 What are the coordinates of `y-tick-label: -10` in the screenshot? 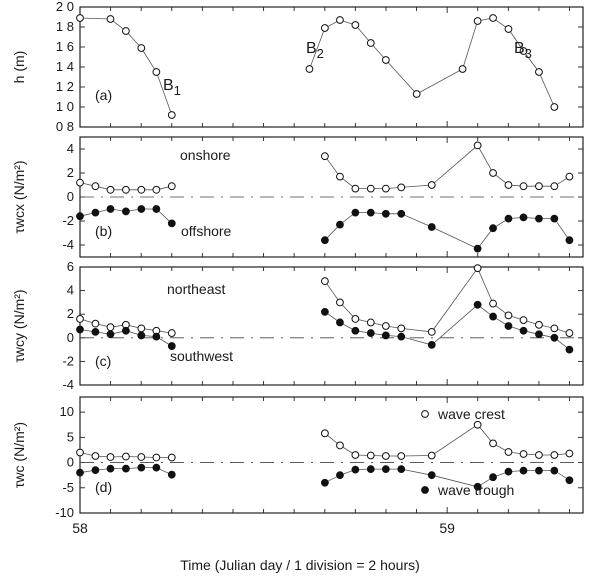 It's located at (64, 512).